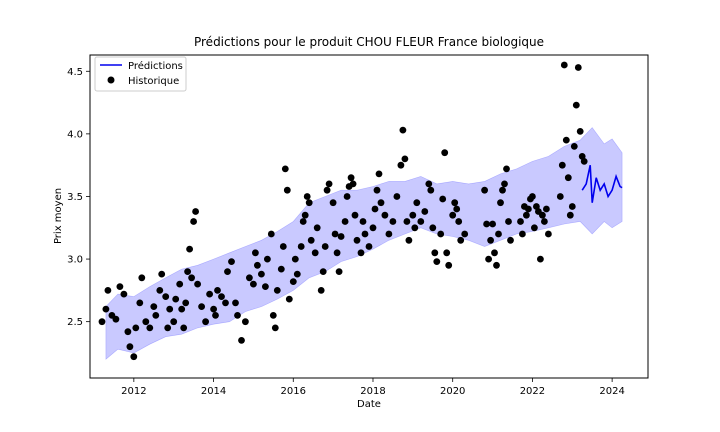 This screenshot has width=720, height=432. I want to click on y-tick-label: 4.5, so click(75, 72).